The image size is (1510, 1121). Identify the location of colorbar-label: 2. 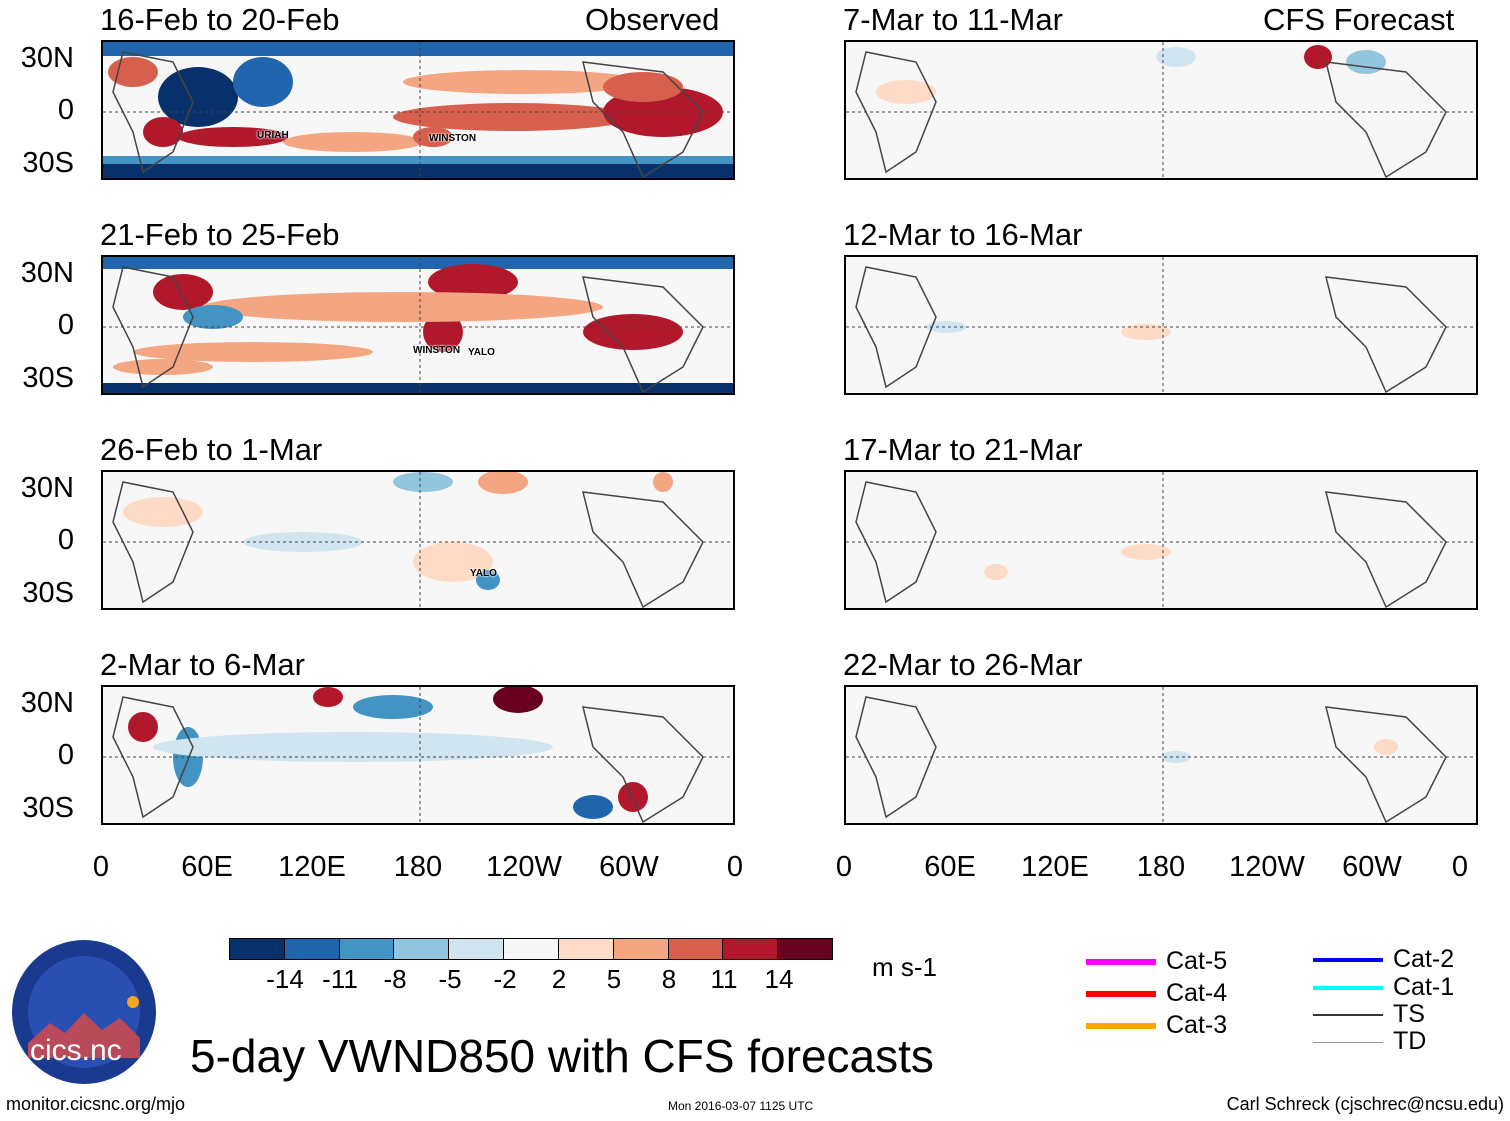
(559, 979).